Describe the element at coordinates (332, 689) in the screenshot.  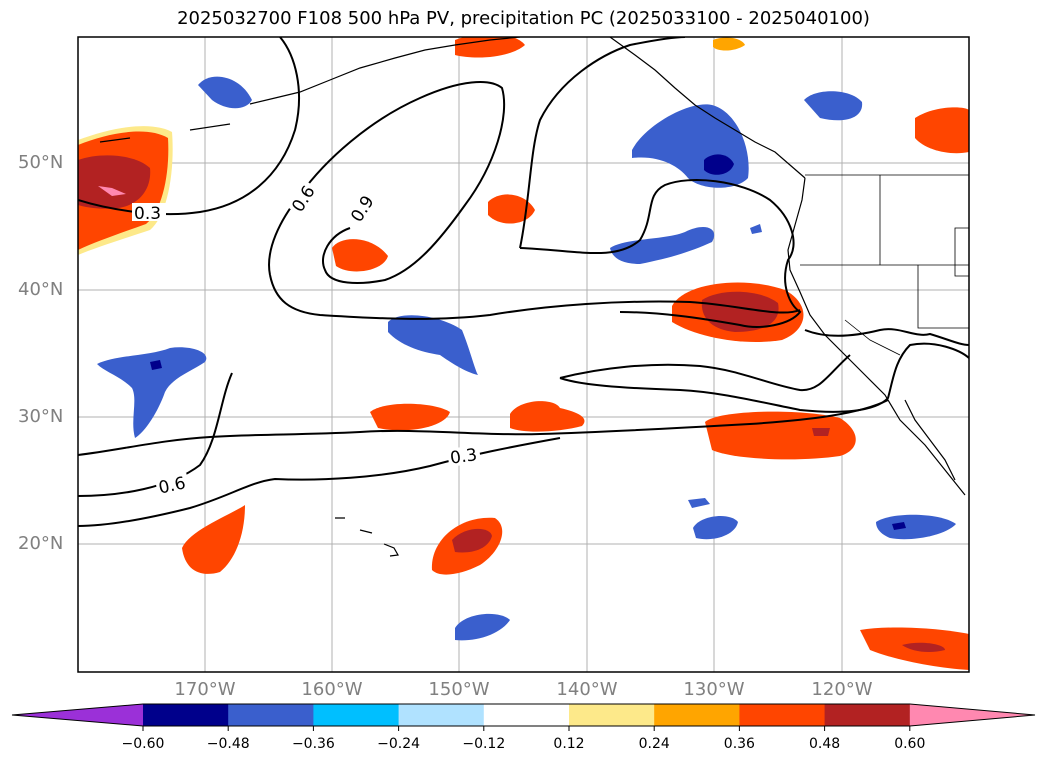
I see `lon-label-160w: 160°W` at that location.